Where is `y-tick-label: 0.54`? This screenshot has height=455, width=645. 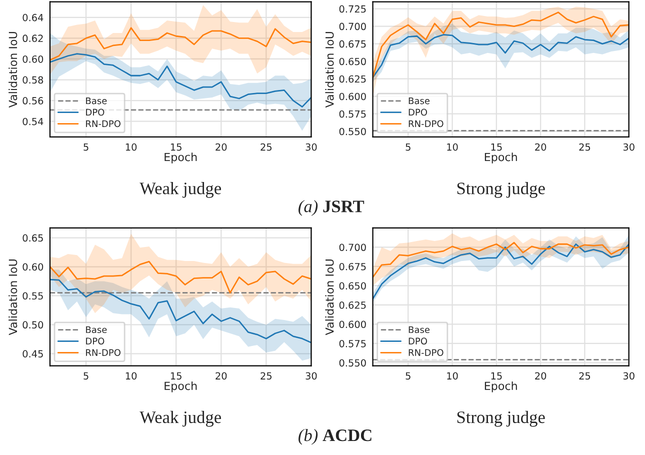
y-tick-label: 0.54 is located at coordinates (33, 122).